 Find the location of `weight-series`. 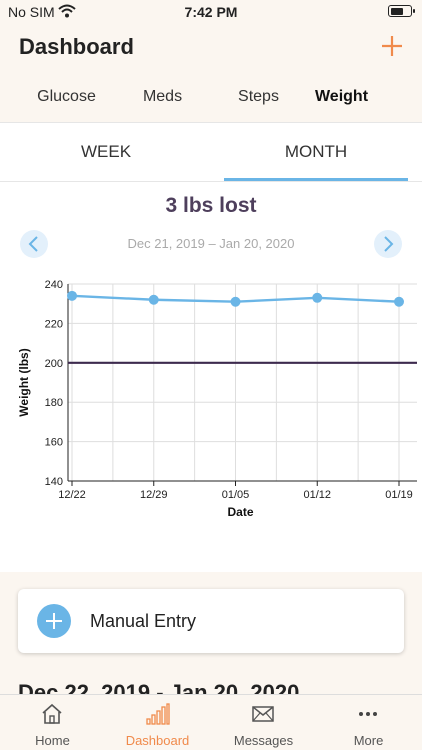

weight-series is located at coordinates (235, 298).